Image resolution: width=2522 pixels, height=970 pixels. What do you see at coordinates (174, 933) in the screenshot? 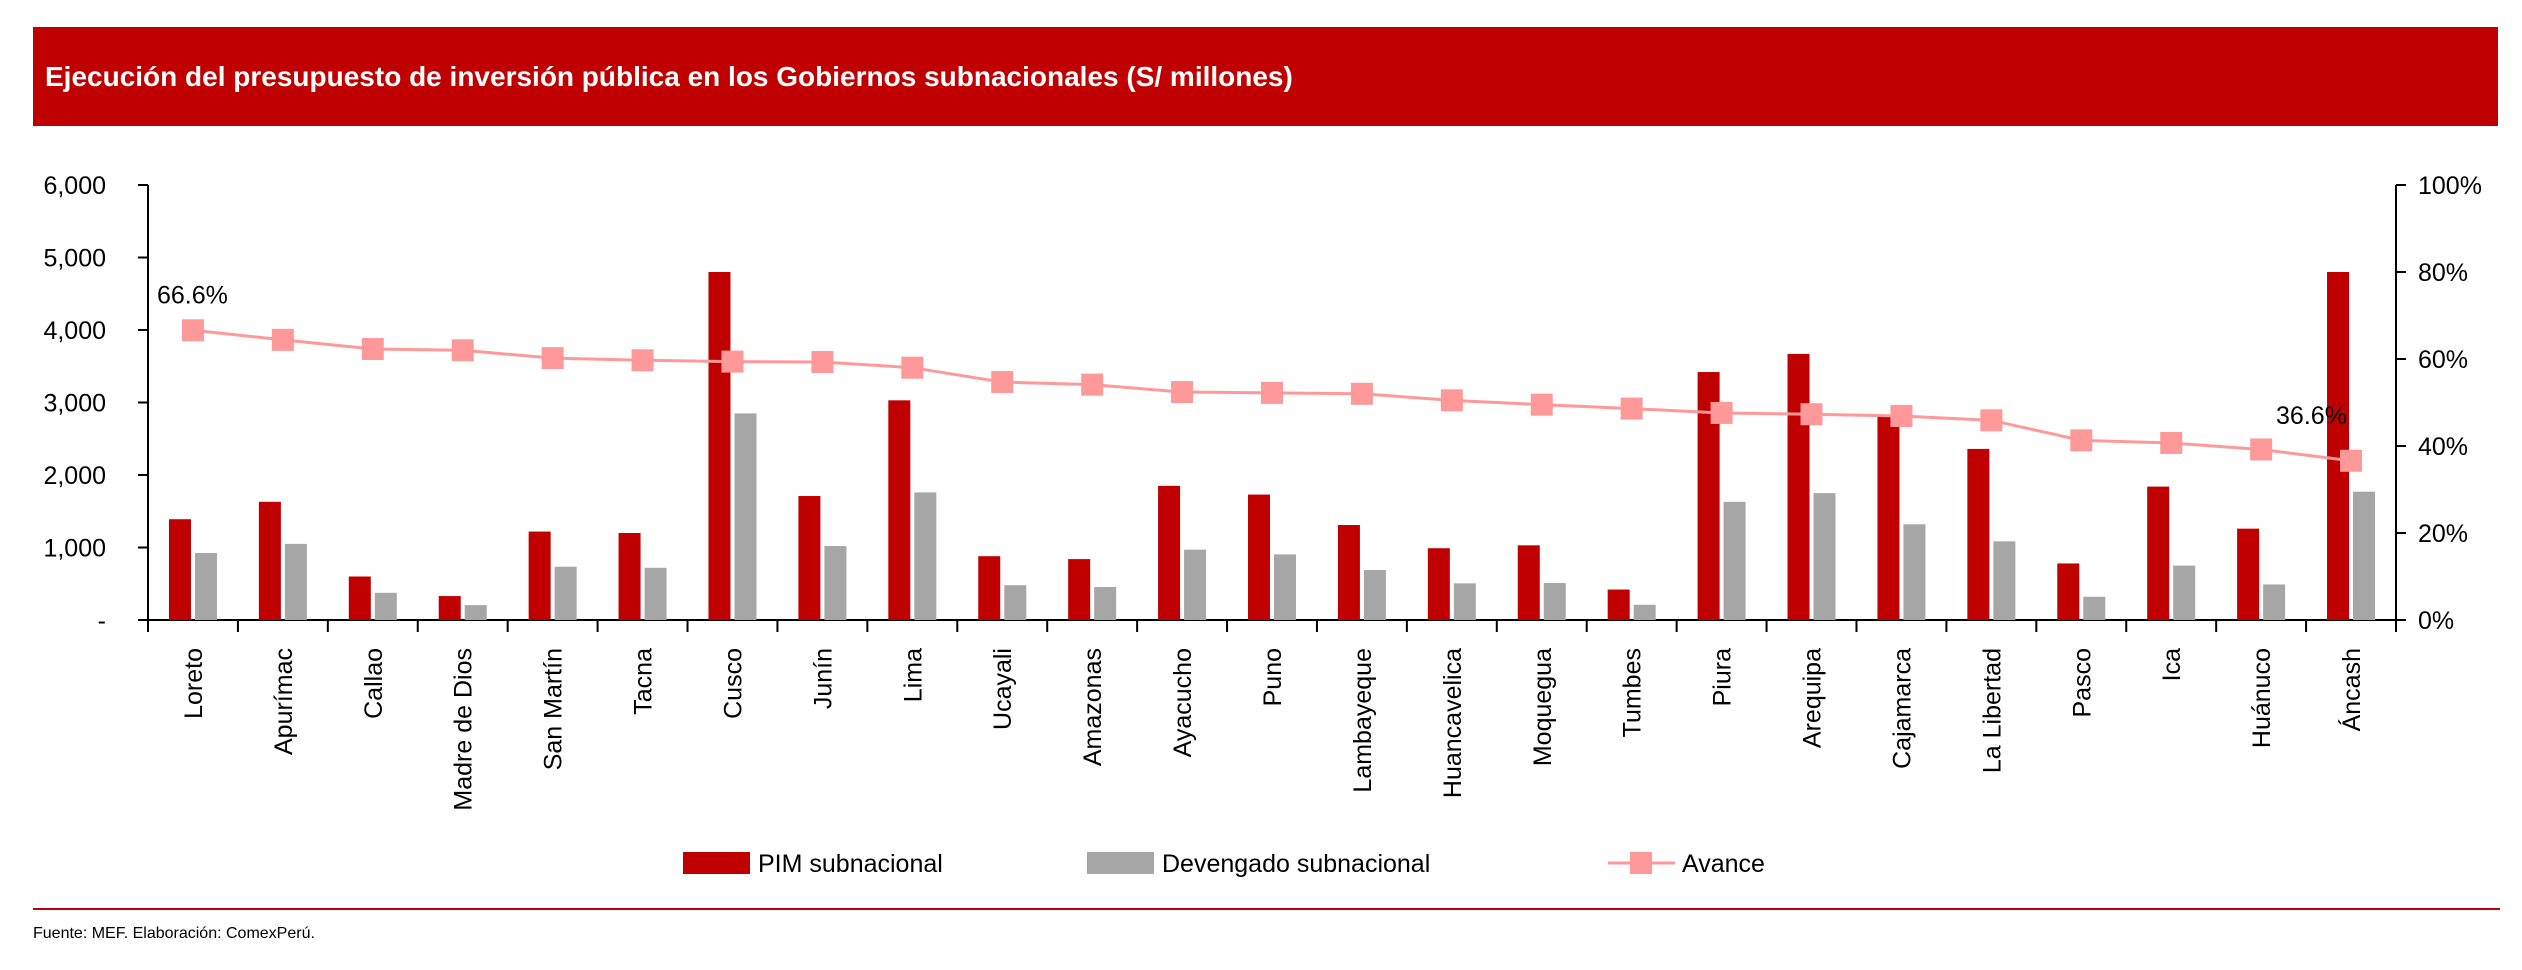
I see `source-note: Fuente: MEF. Elaboración: ComexPerú.` at bounding box center [174, 933].